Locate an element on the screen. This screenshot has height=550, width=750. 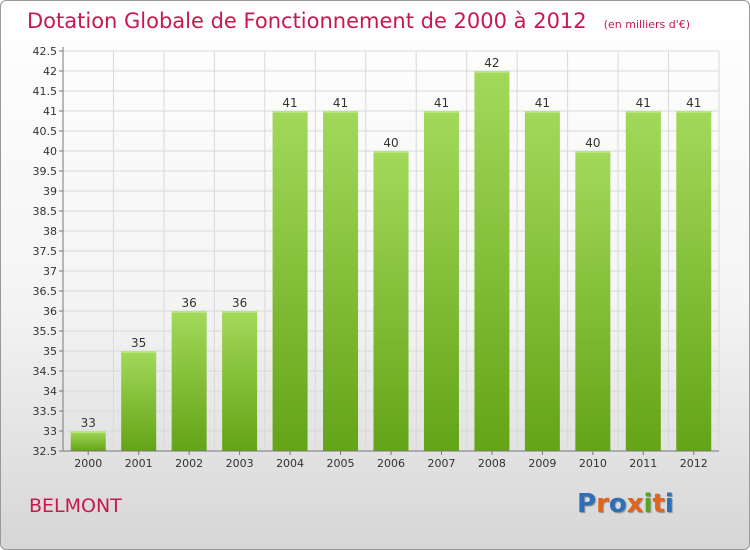
y-tick-label: 34 is located at coordinates (50, 391).